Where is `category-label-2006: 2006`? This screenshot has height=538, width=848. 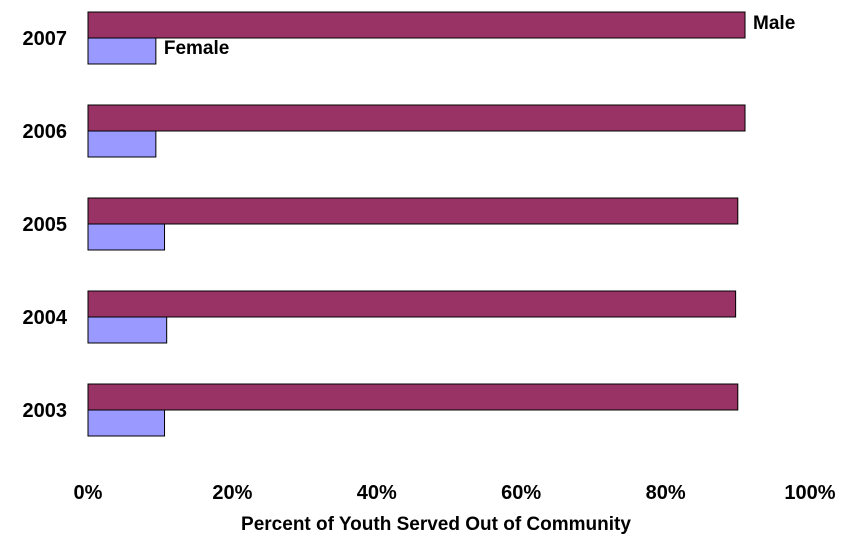
category-label-2006: 2006 is located at coordinates (45, 132).